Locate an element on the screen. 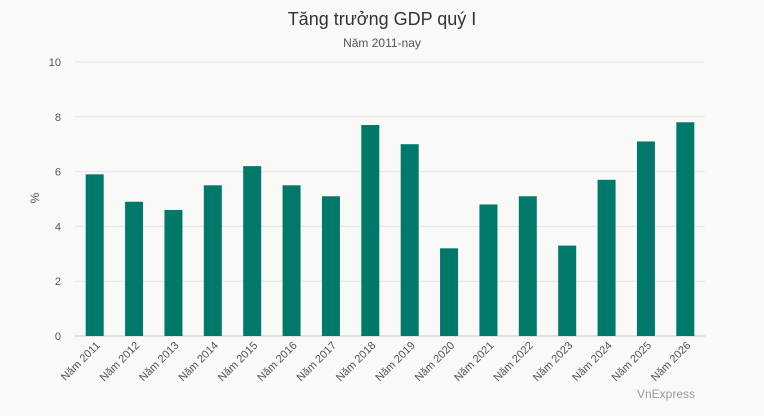  x-tick-label: Năm 2013 is located at coordinates (159, 362).